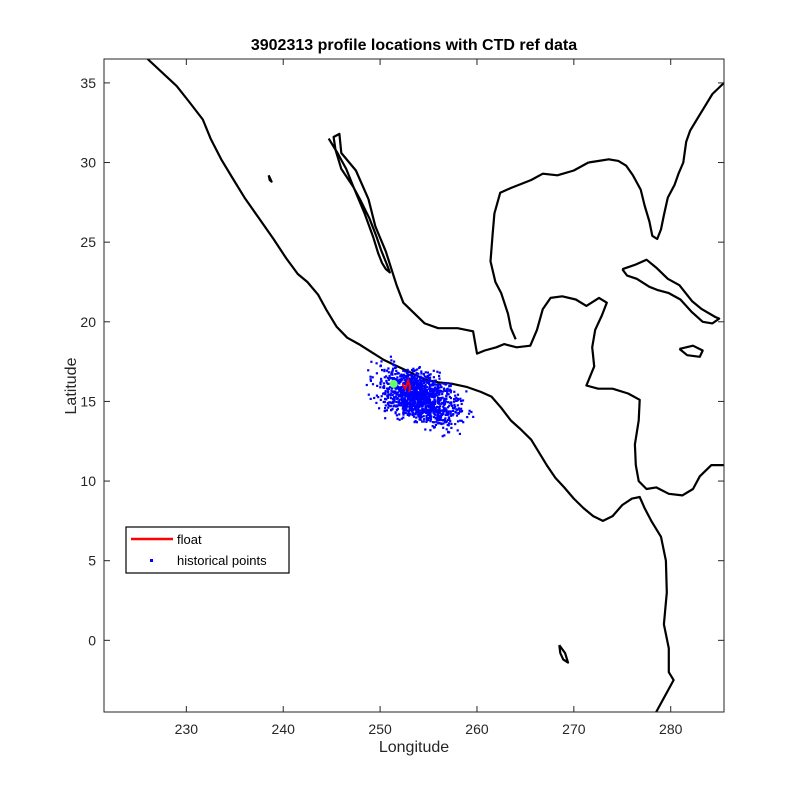 This screenshot has width=800, height=800. What do you see at coordinates (380, 729) in the screenshot?
I see `x-tick-label: 250` at bounding box center [380, 729].